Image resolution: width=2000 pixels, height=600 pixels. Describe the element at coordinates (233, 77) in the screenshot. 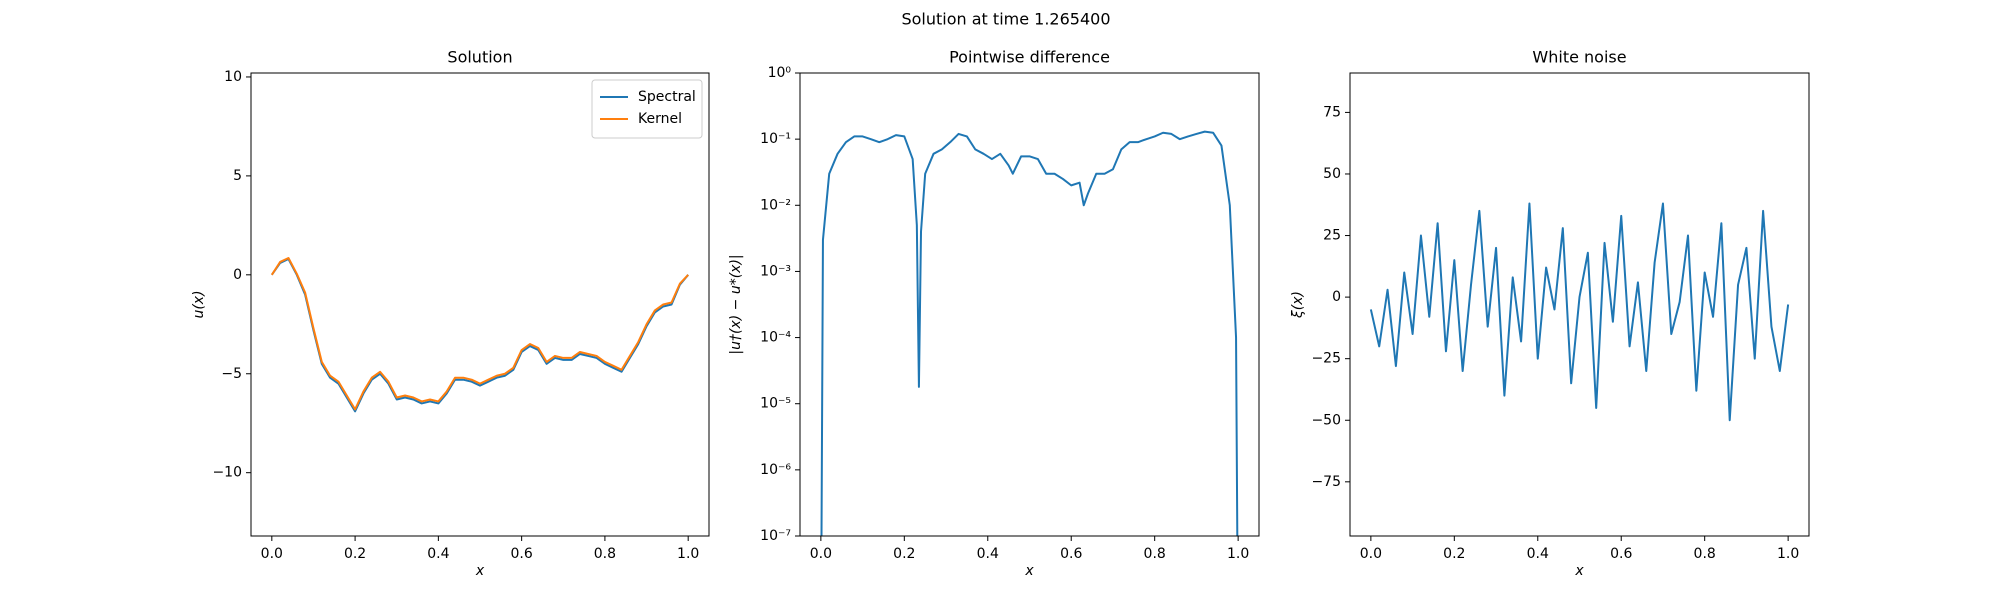

I see `y-tick-label: 10` at that location.